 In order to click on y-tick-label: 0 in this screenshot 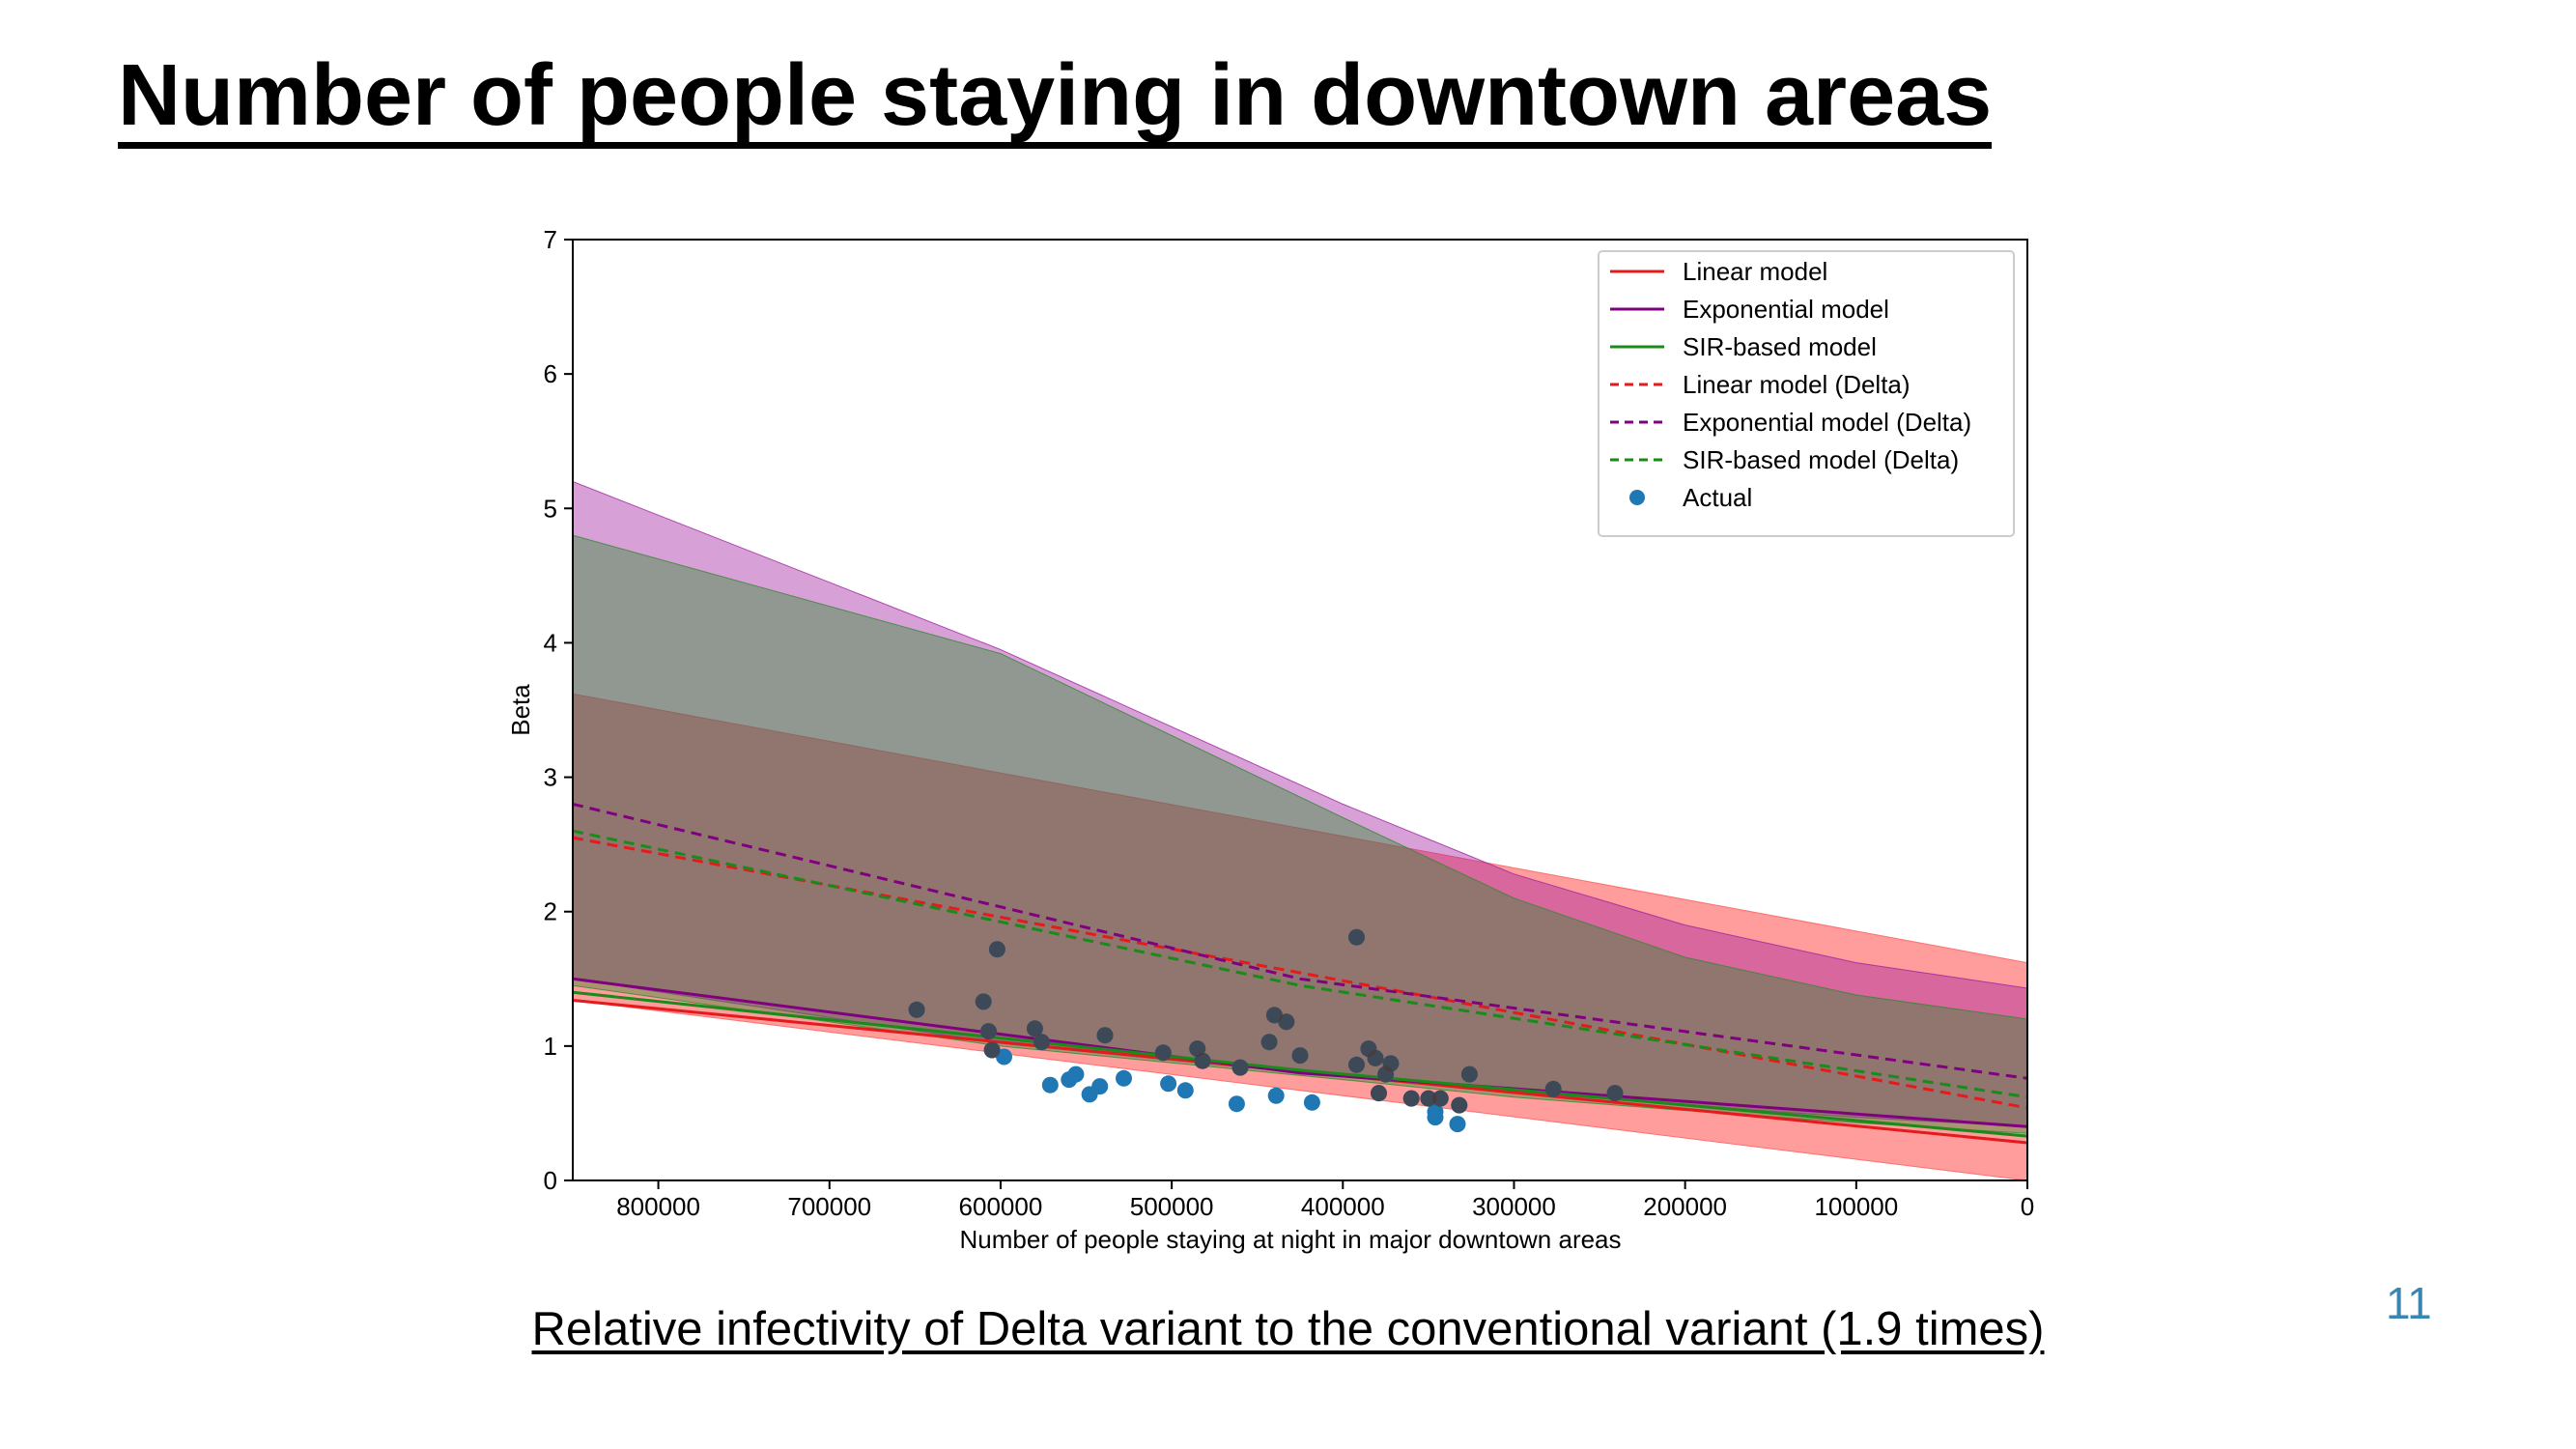, I will do `click(550, 1180)`.